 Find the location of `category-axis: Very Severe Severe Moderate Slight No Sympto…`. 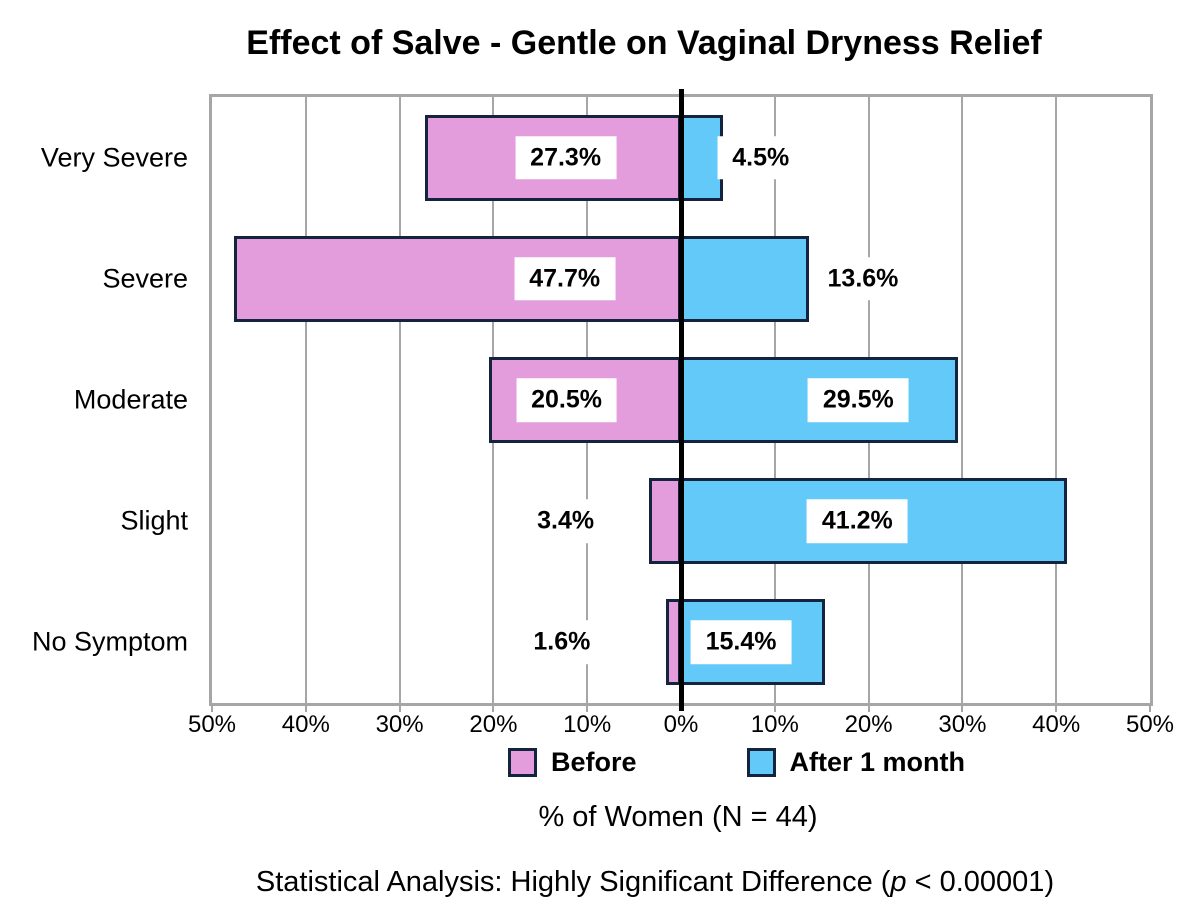

category-axis: Very Severe Severe Moderate Slight No Sympto… is located at coordinates (97, 400).